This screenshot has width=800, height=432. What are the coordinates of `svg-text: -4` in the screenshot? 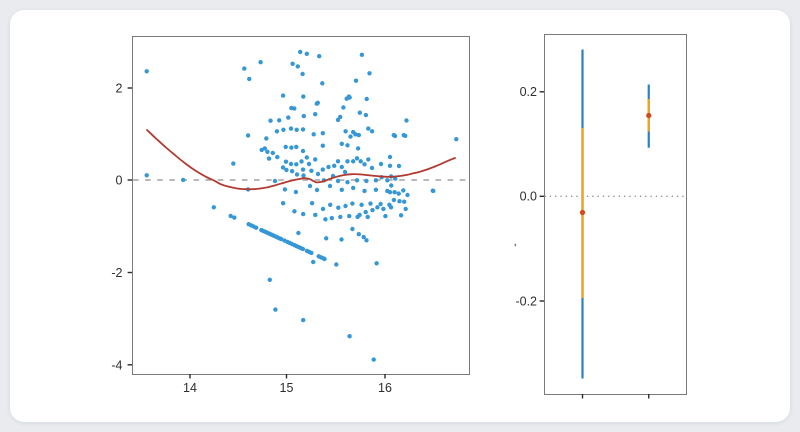 It's located at (116, 366).